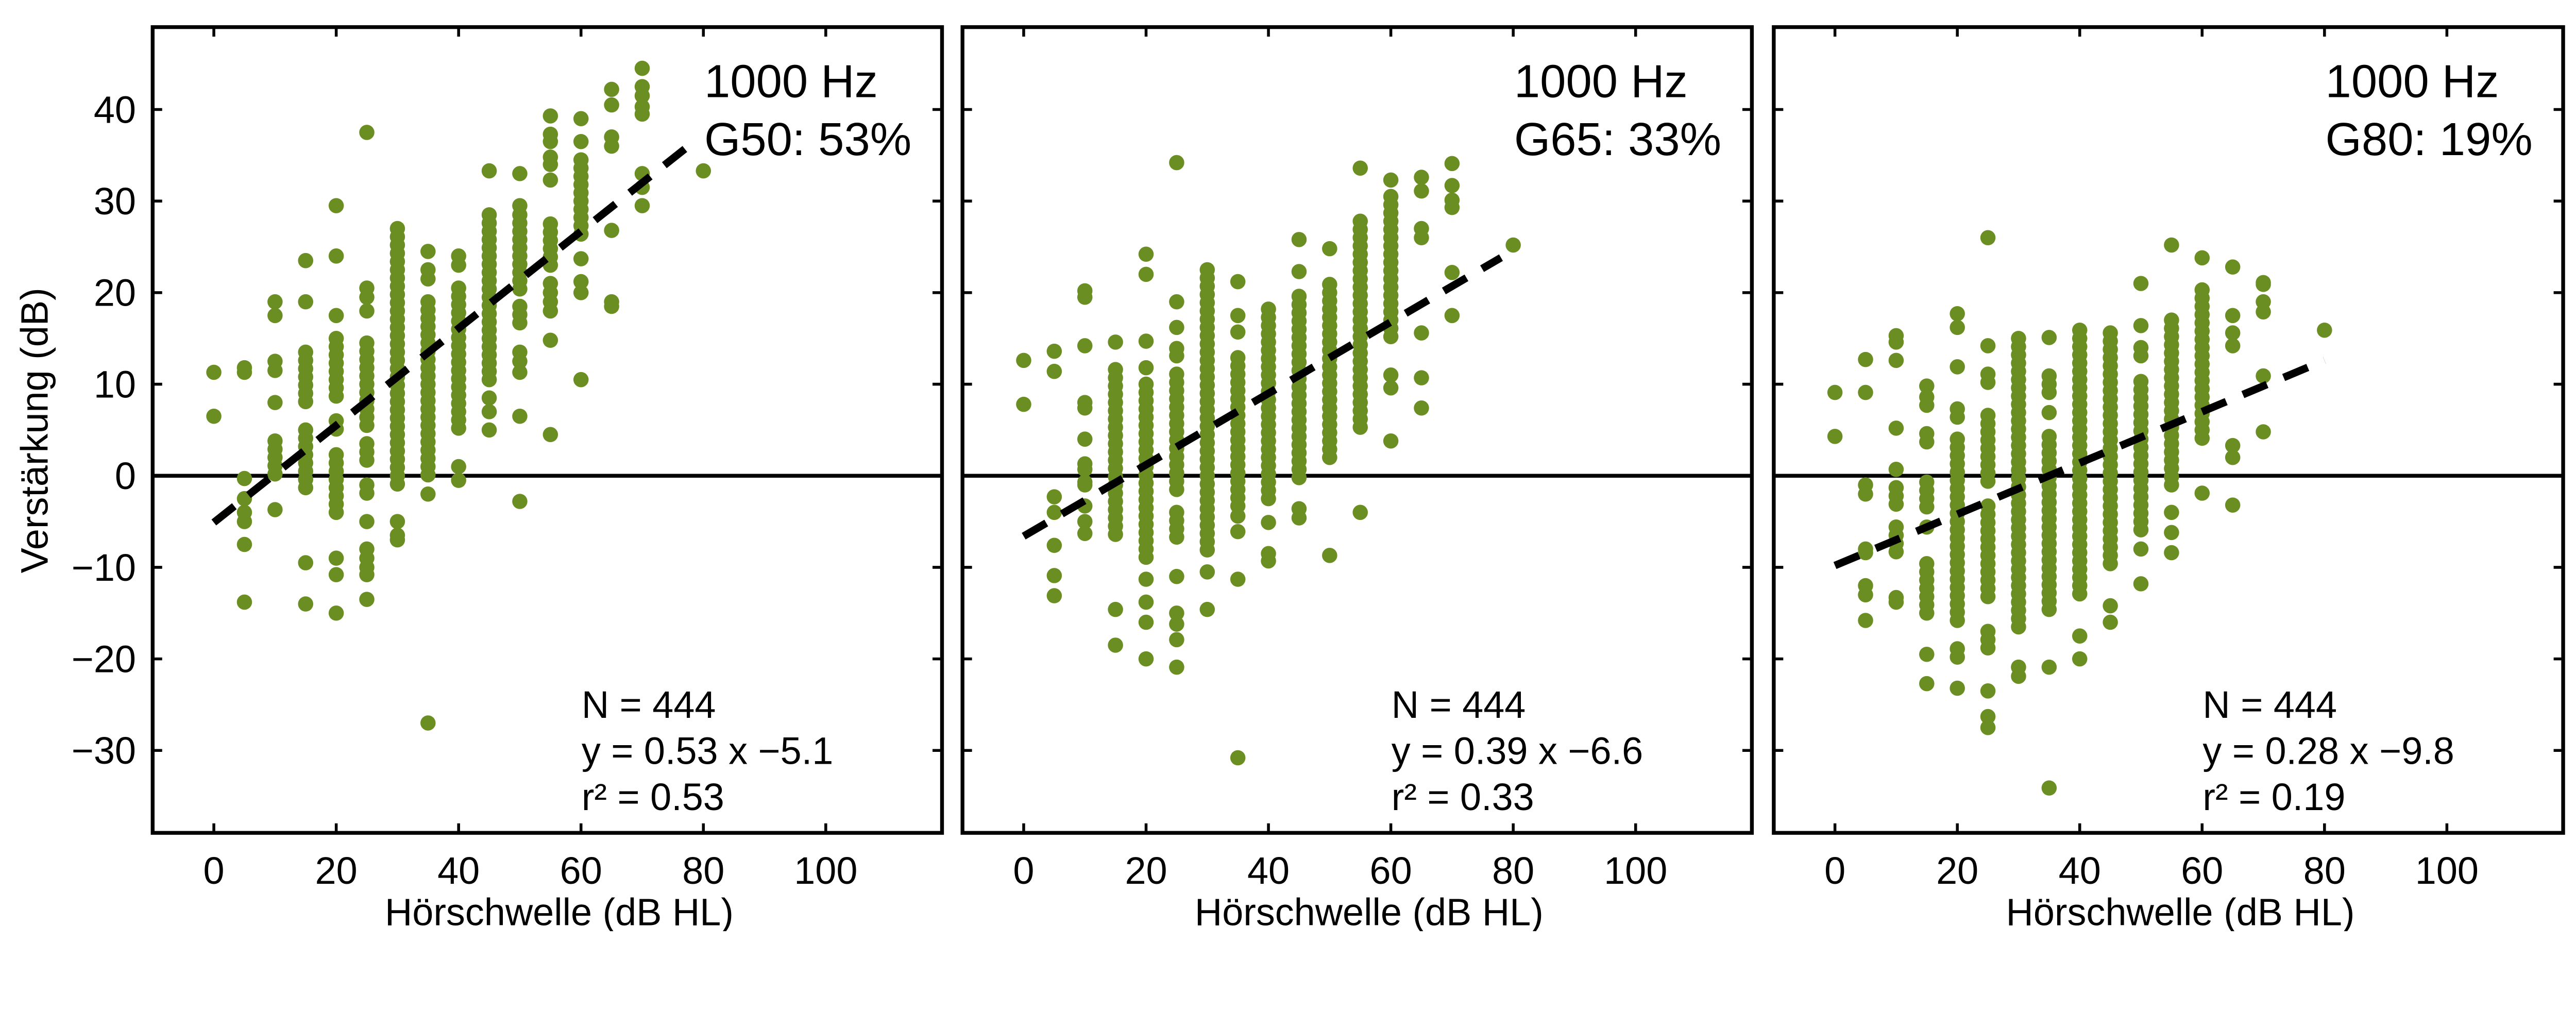  I want to click on y-tick-label: 0, so click(125, 476).